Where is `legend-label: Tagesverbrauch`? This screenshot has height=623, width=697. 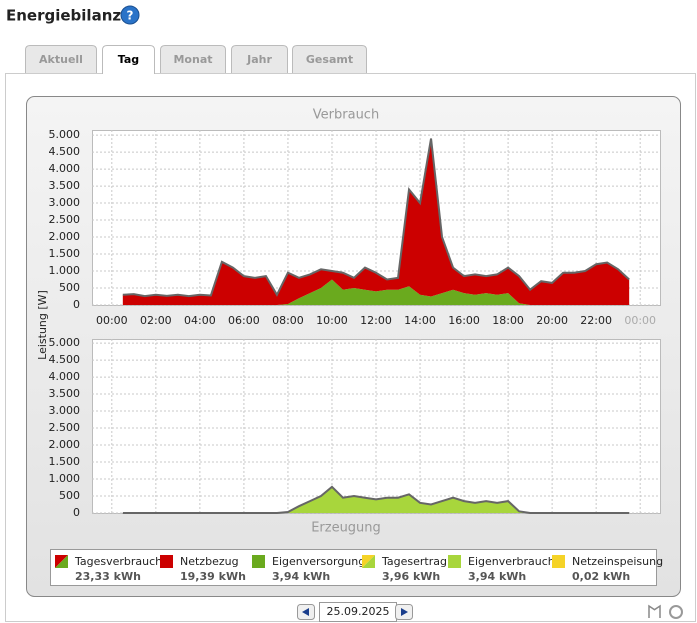
legend-label: Tagesverbrauch is located at coordinates (118, 561).